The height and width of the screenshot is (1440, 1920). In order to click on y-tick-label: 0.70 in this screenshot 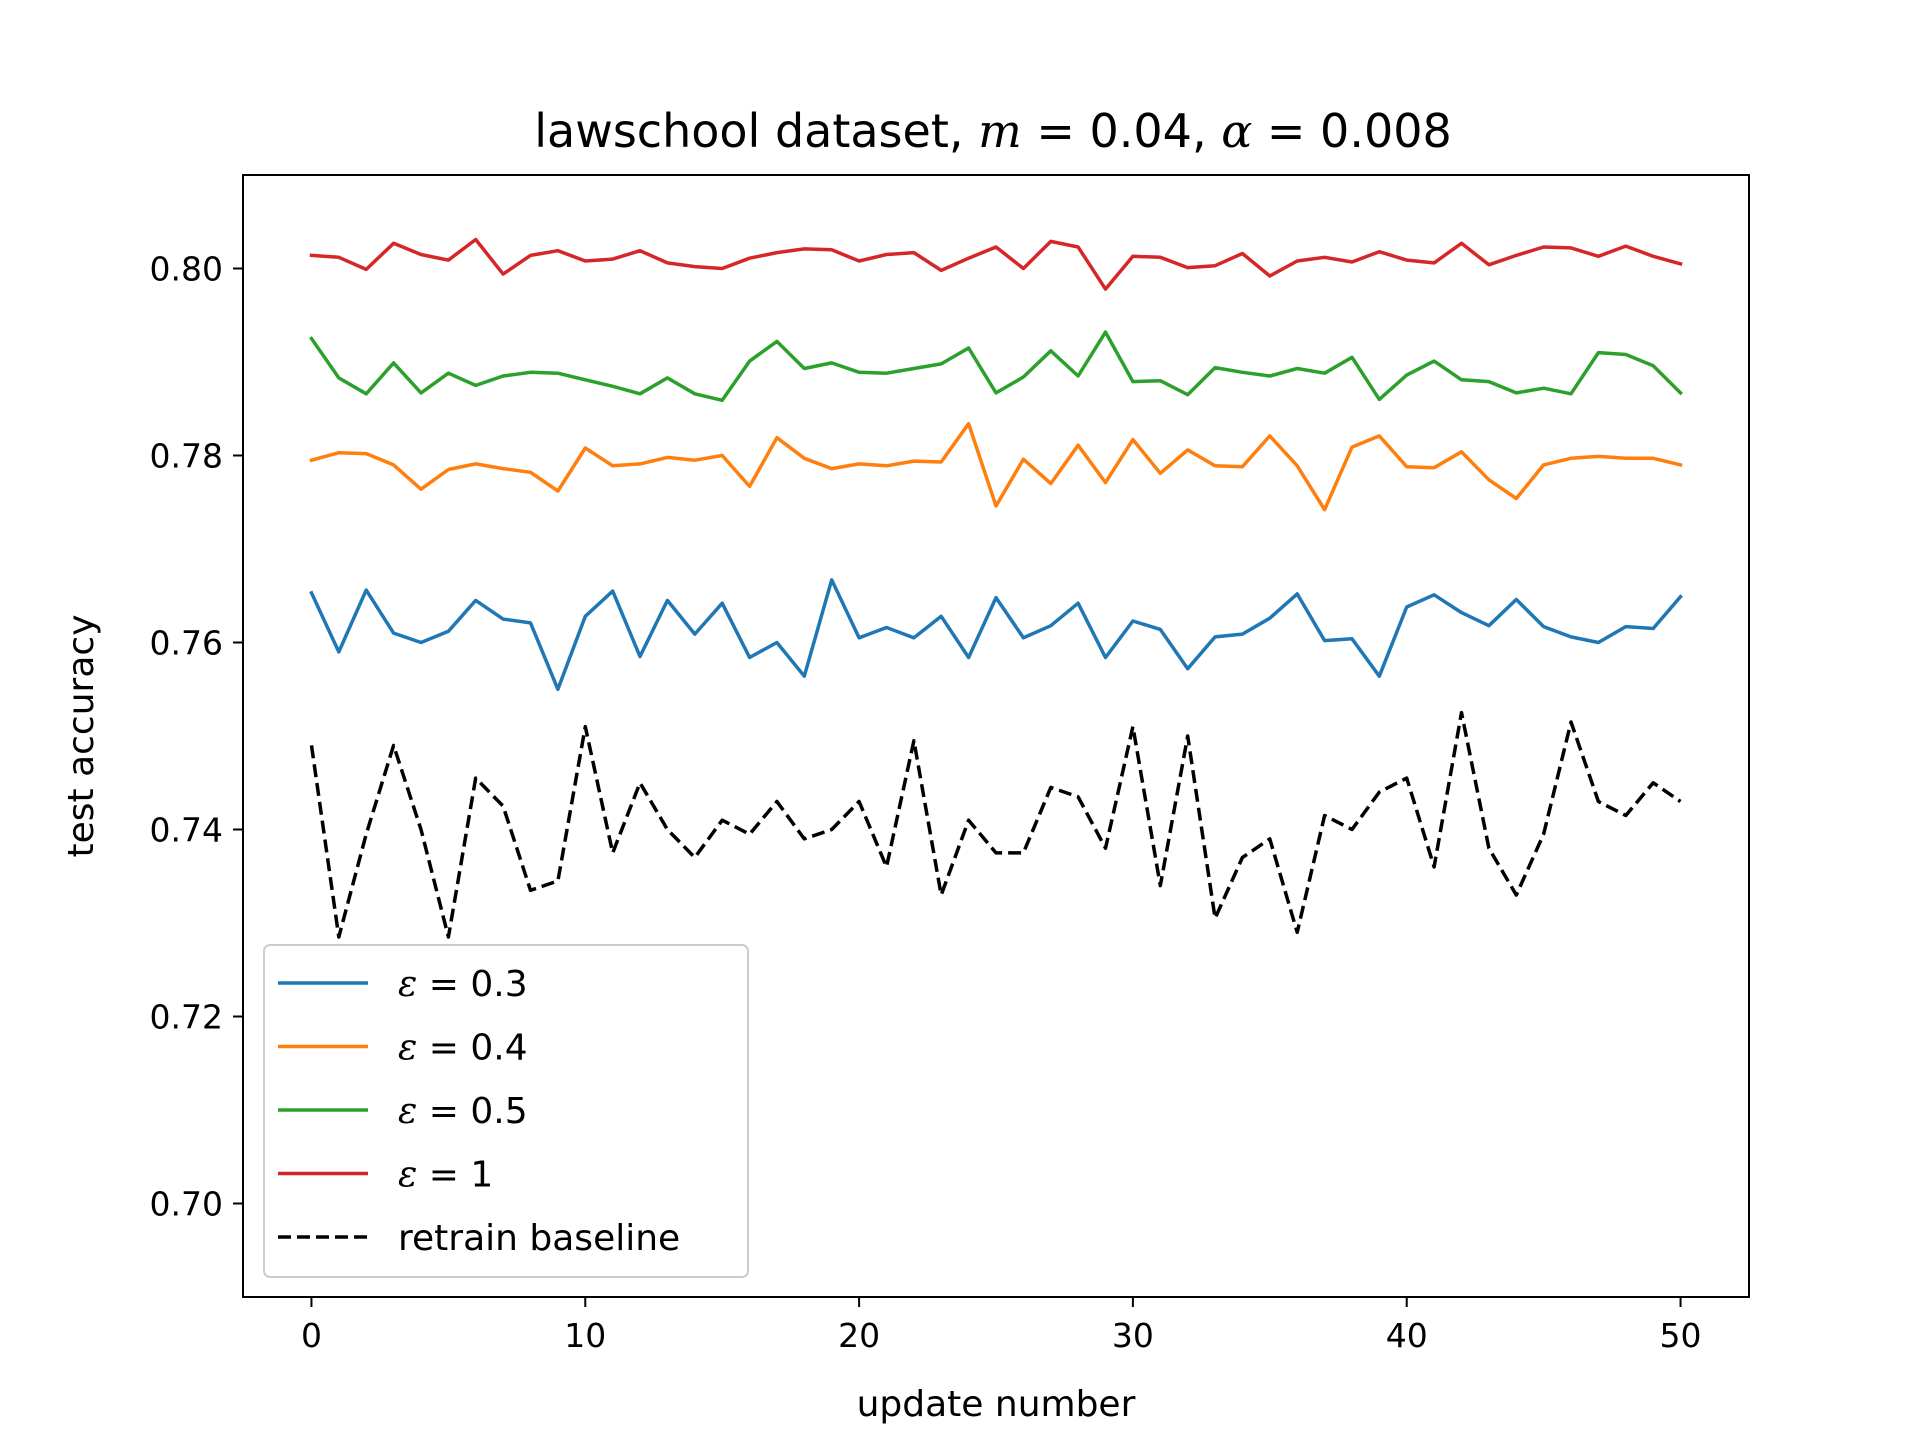, I will do `click(186, 1204)`.